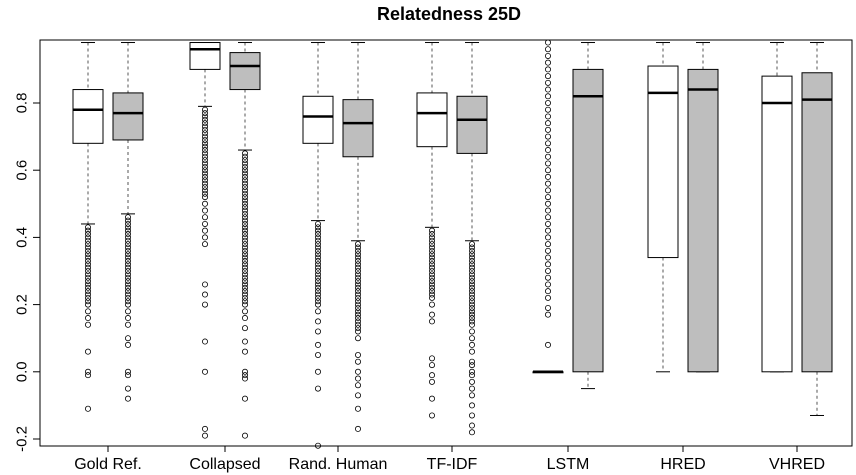  Describe the element at coordinates (22, 103) in the screenshot. I see `y-tick-label: 0.8` at that location.